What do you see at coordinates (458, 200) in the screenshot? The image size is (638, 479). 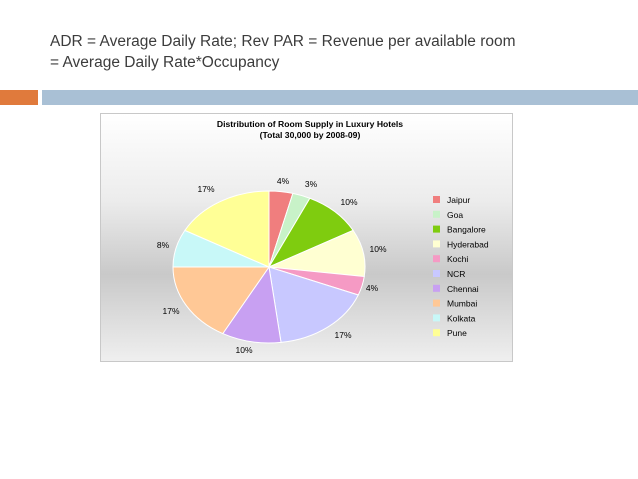 I see `legend-label-jaipur: Jaipur` at bounding box center [458, 200].